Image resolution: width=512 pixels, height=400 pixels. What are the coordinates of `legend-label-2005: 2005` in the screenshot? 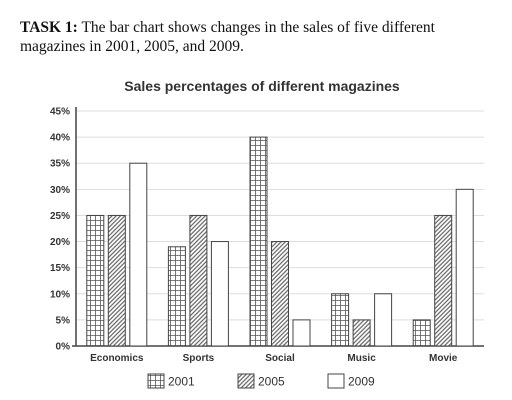 It's located at (271, 382).